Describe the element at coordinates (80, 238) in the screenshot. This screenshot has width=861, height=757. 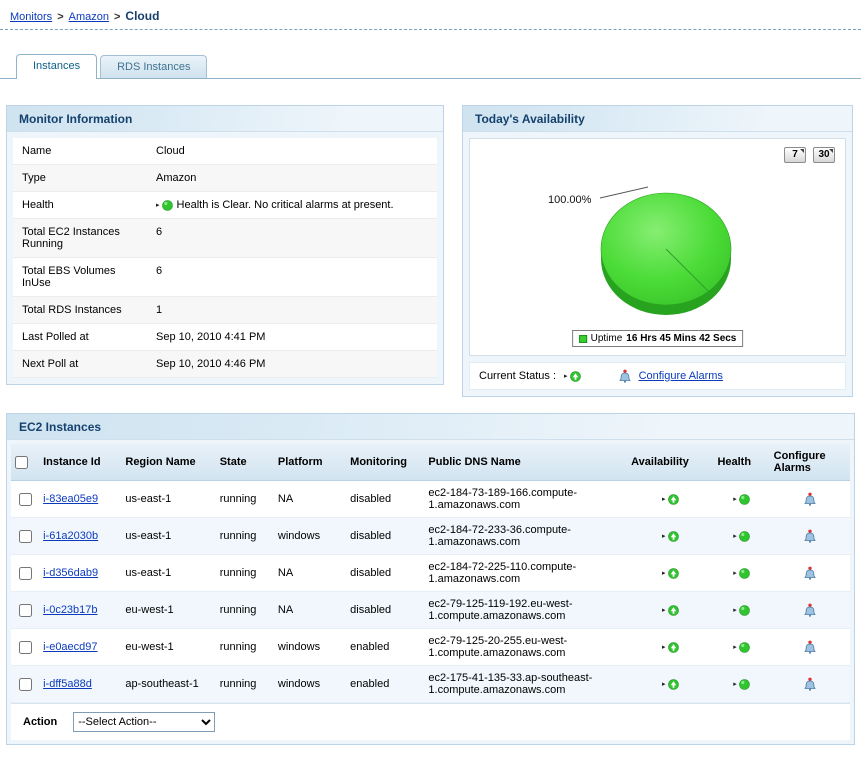
I see `info-label: Total EC2 Instances Running` at that location.